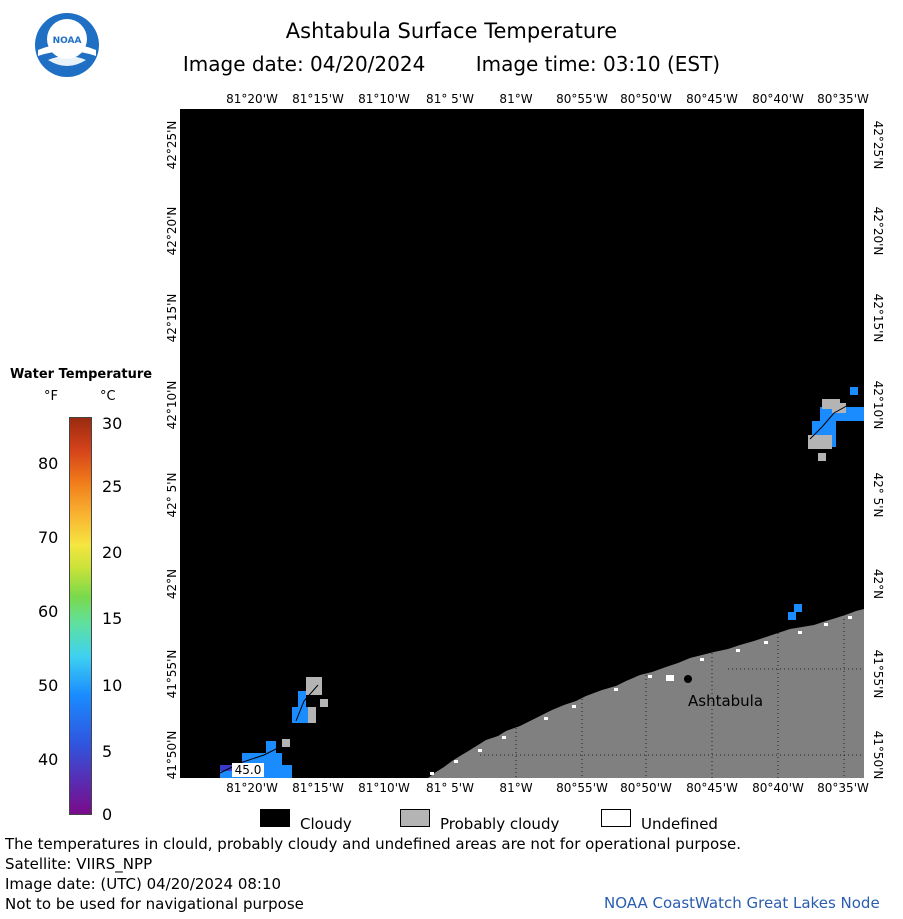 The width and height of the screenshot is (903, 919). Describe the element at coordinates (108, 396) in the screenshot. I see `legend-unit-c: °C` at that location.